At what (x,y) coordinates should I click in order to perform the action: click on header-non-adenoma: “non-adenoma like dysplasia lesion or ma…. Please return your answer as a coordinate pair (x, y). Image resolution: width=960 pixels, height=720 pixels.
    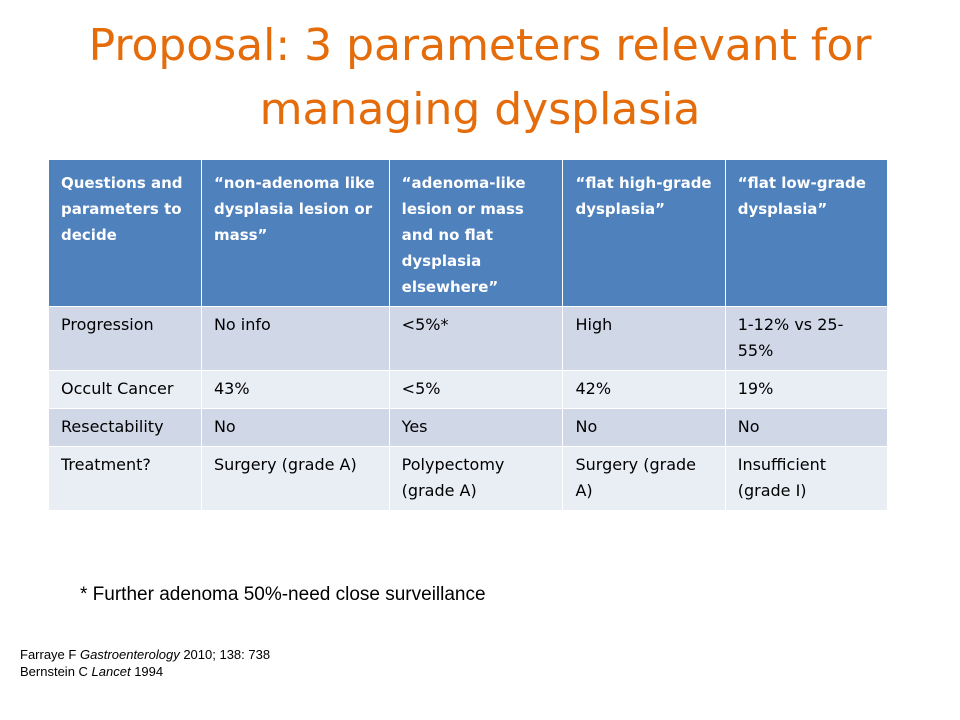
    Looking at the image, I should click on (295, 233).